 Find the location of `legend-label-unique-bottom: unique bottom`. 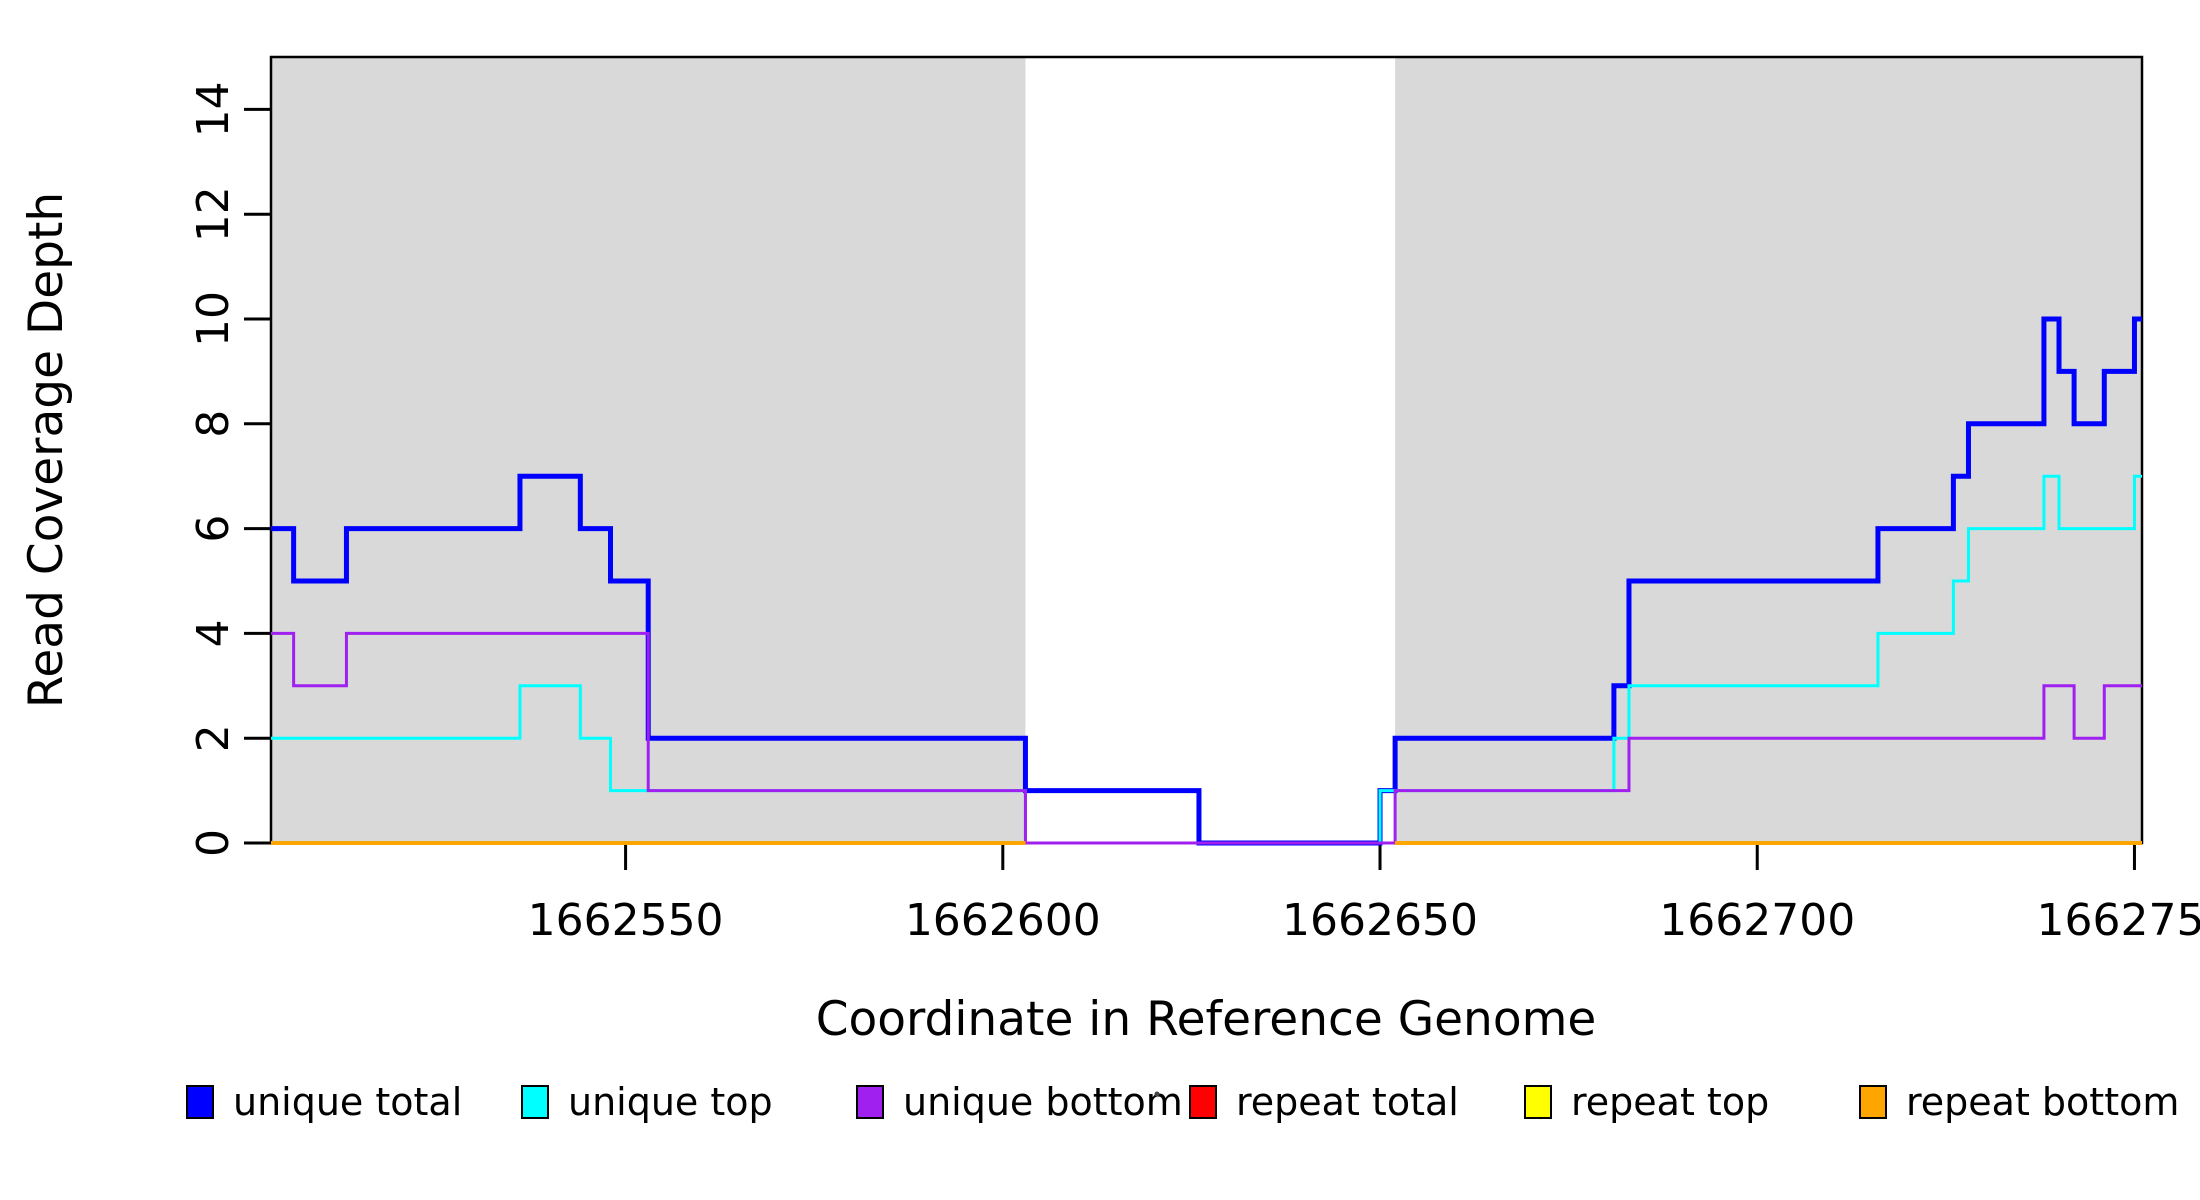

legend-label-unique-bottom: unique bottom is located at coordinates (1043, 1102).